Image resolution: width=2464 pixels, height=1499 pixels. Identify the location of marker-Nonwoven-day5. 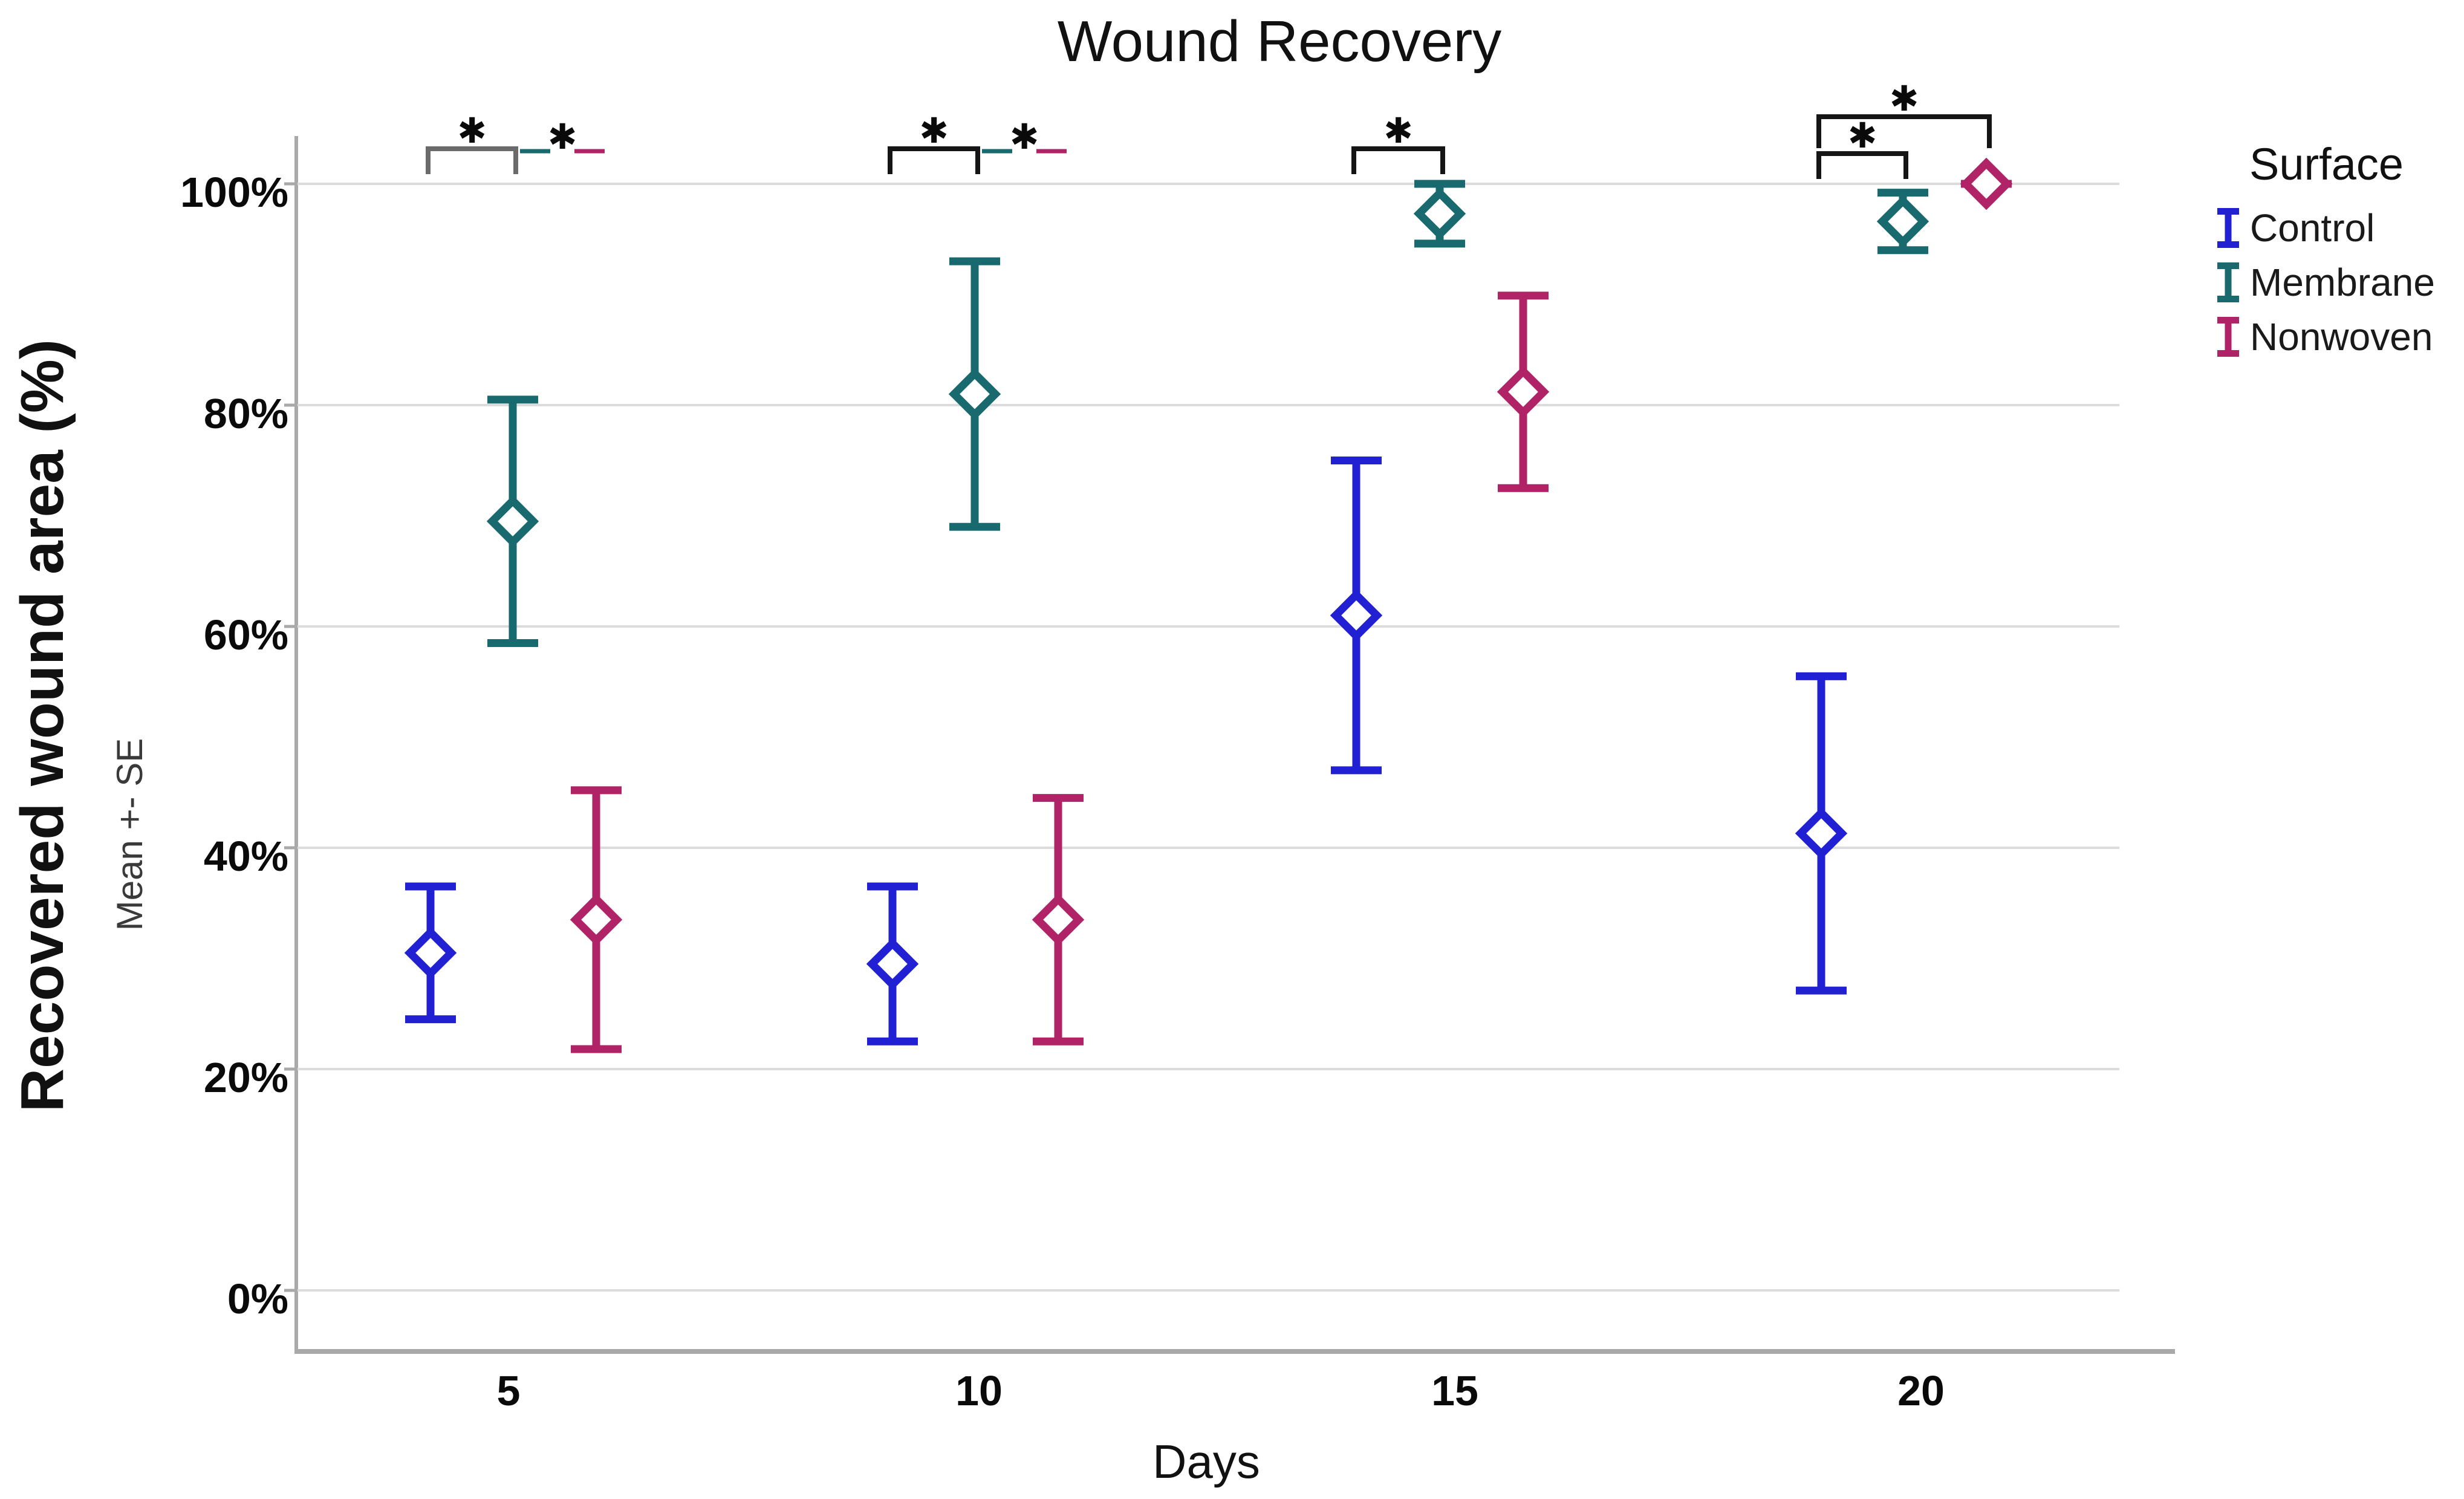
(596, 920).